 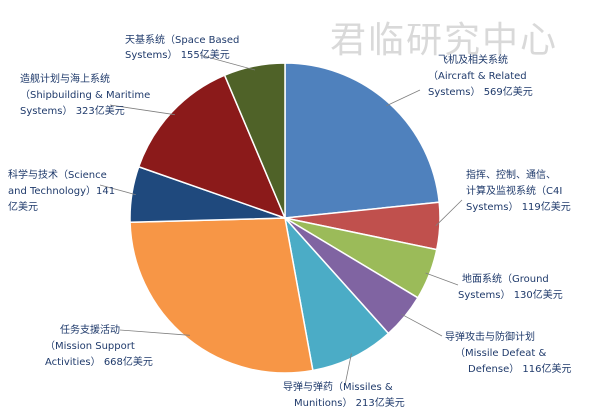 What do you see at coordinates (221, 295) in the screenshot?
I see `pie-slice-mission` at bounding box center [221, 295].